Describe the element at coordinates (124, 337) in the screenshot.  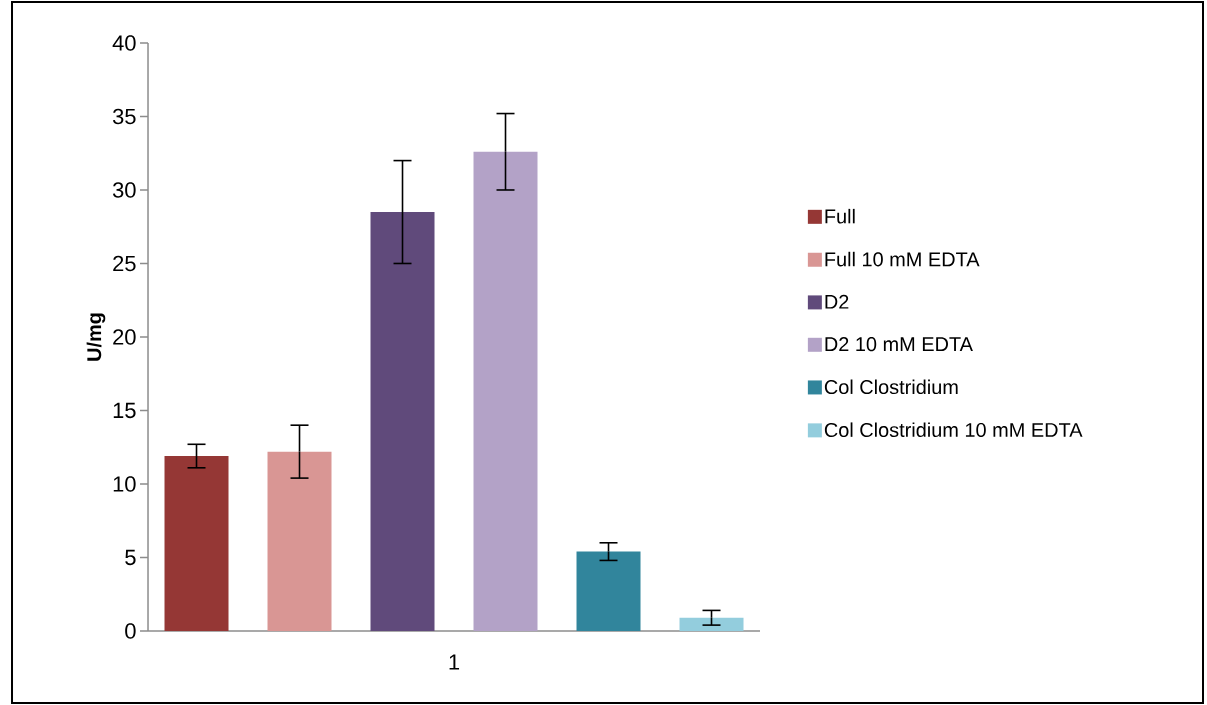
I see `y-tick-label: 20` at that location.